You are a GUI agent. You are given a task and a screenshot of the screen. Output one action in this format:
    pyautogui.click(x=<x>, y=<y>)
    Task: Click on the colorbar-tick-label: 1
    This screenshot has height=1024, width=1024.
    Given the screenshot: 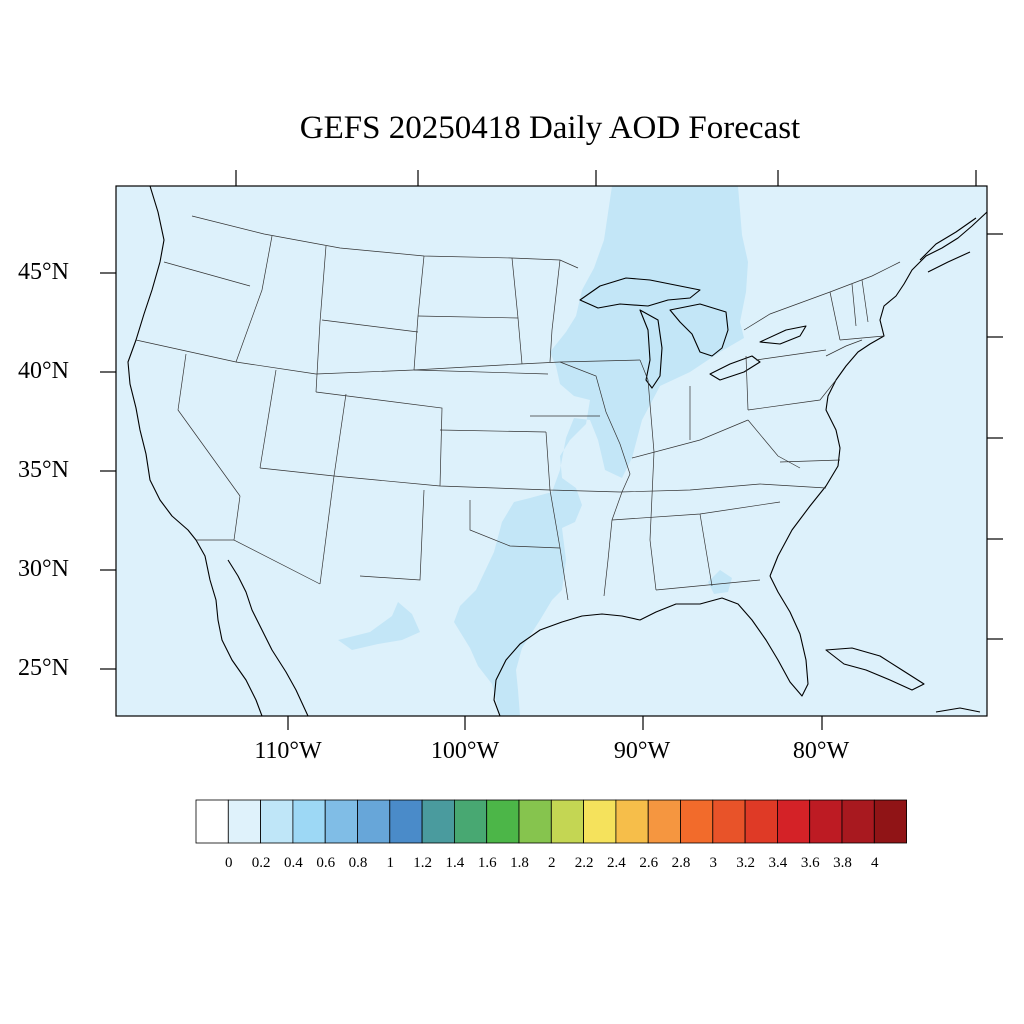 What is the action you would take?
    pyautogui.click(x=390, y=863)
    